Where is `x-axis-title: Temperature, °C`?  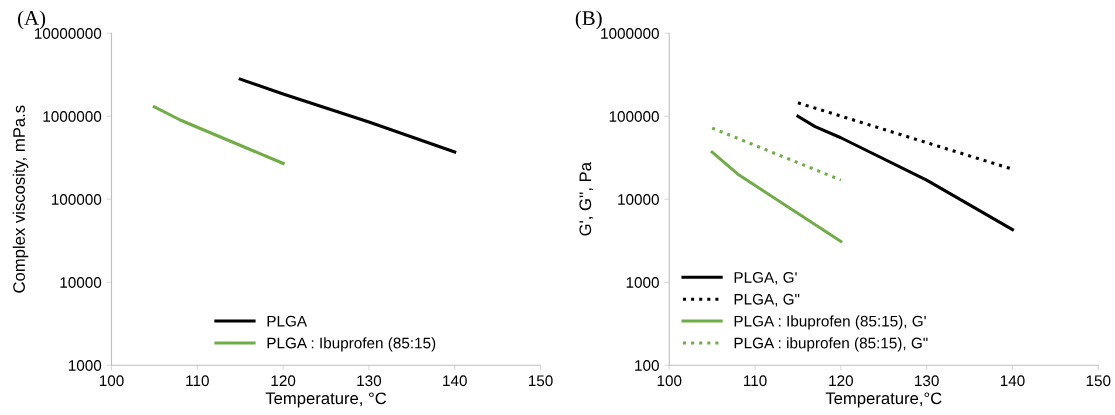 x-axis-title: Temperature, °C is located at coordinates (326, 400).